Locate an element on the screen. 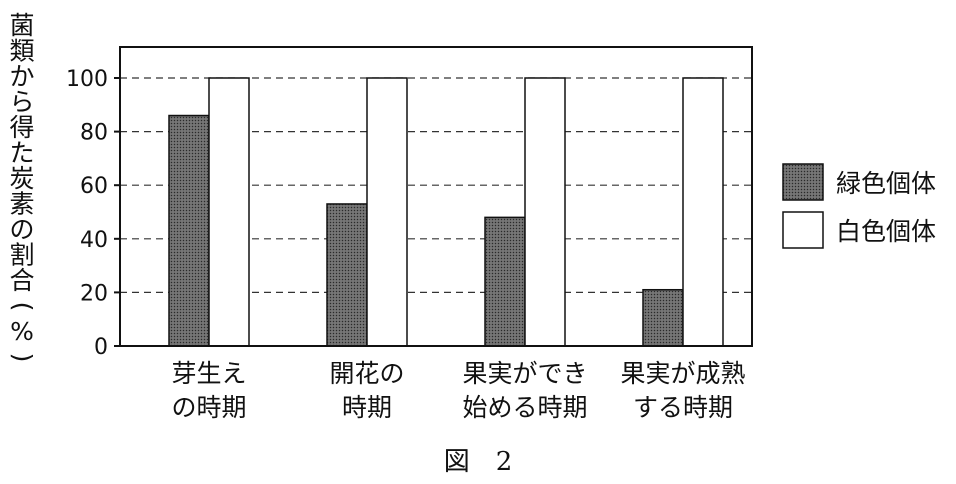  y-axis-label-char: か is located at coordinates (21, 76).